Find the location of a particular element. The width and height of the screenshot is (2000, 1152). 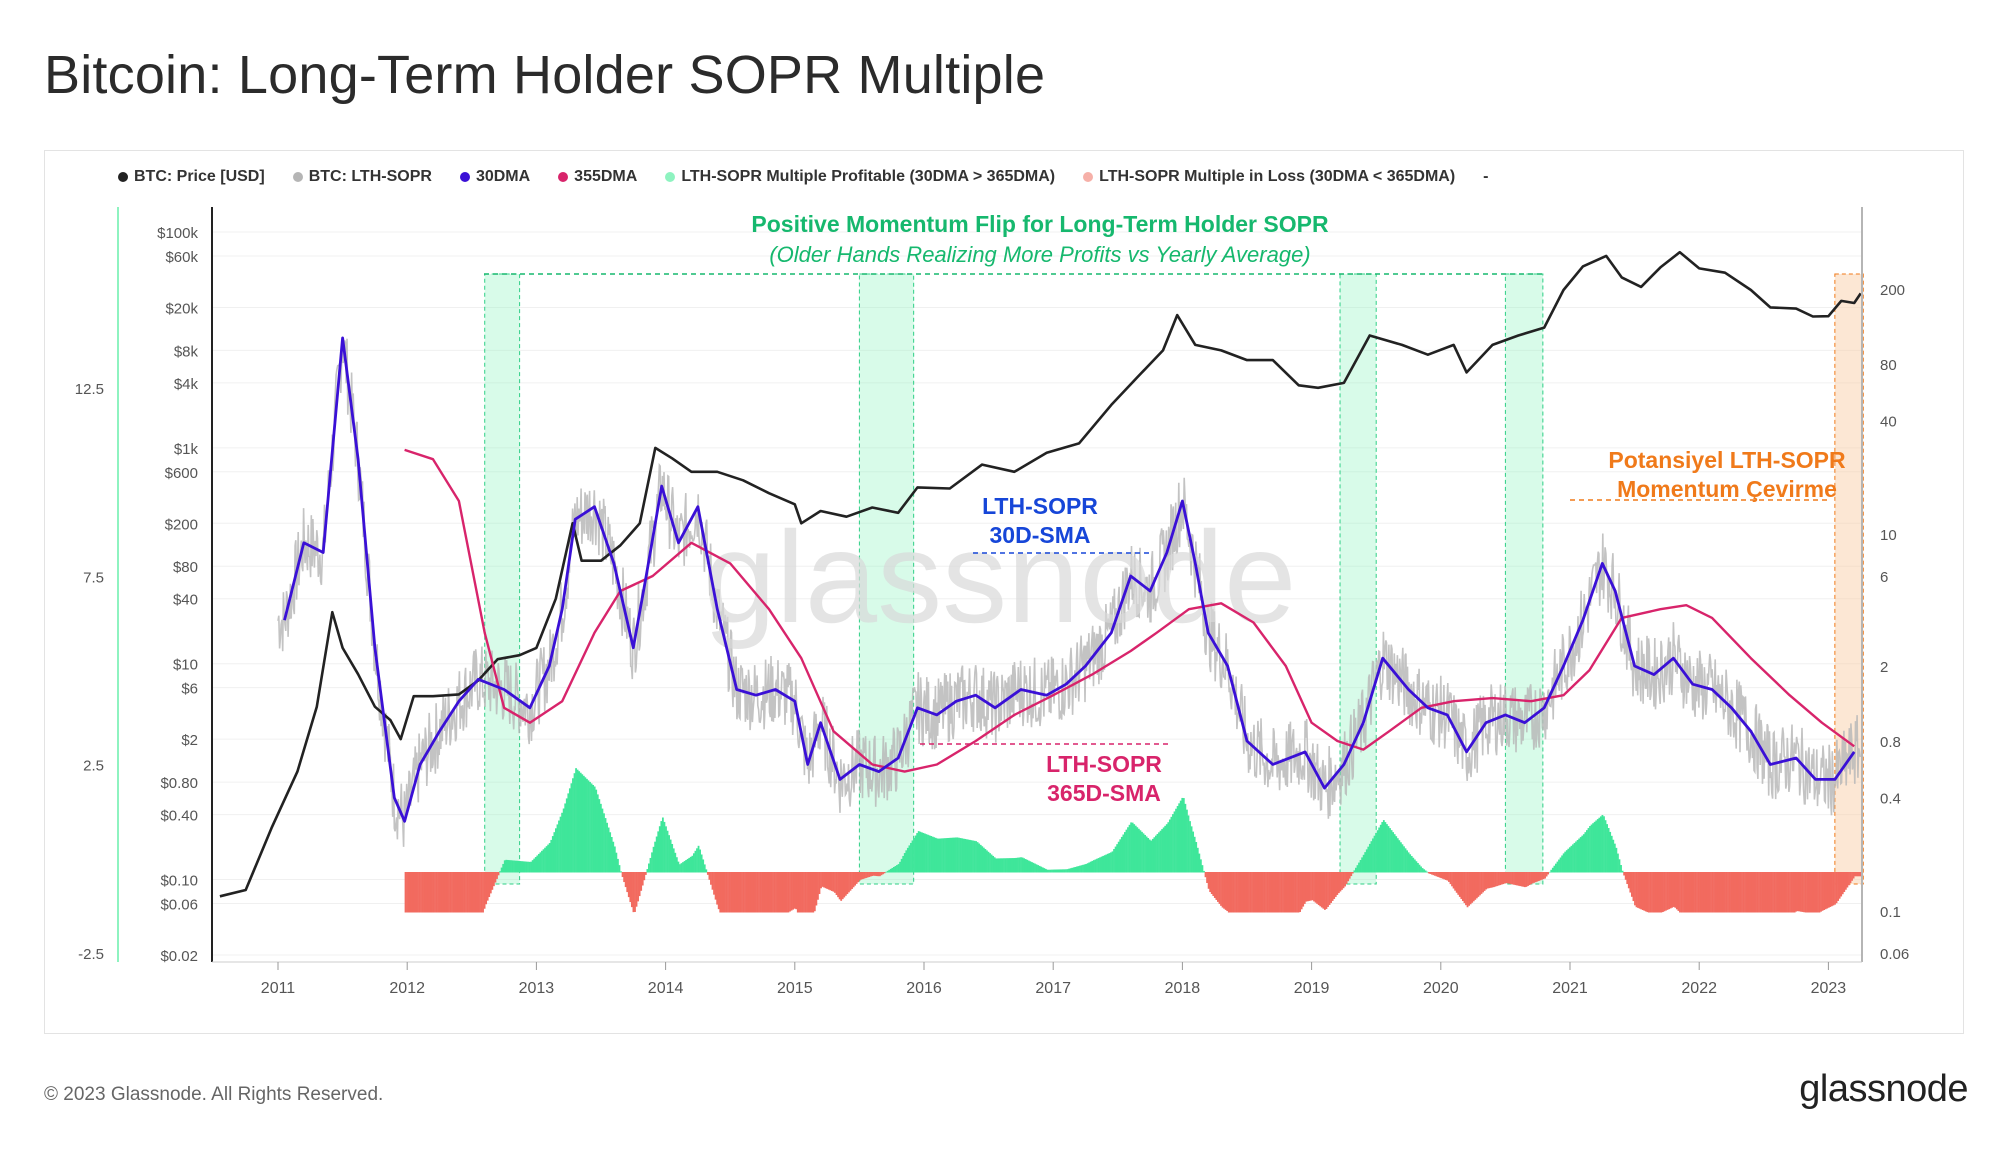

turkish-label-line1: Potansiyel LTH-SOPR is located at coordinates (1727, 460).